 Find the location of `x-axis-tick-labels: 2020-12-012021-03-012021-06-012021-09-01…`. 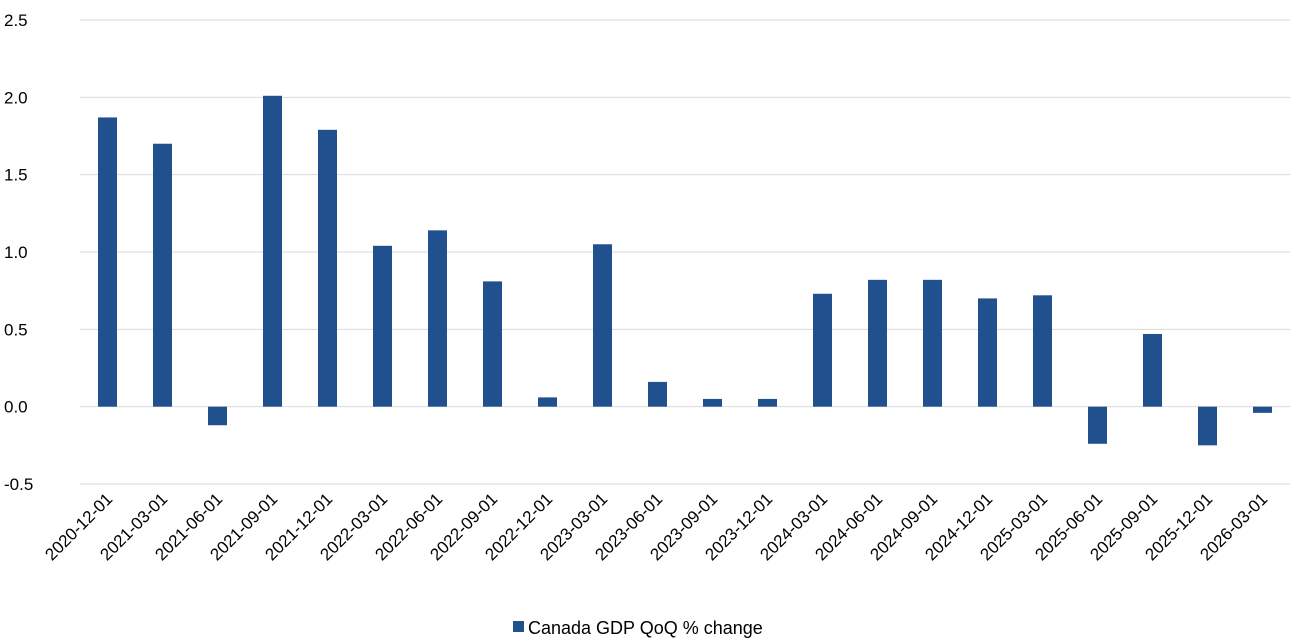

x-axis-tick-labels: 2020-12-012021-03-012021-06-012021-09-01… is located at coordinates (656, 526).